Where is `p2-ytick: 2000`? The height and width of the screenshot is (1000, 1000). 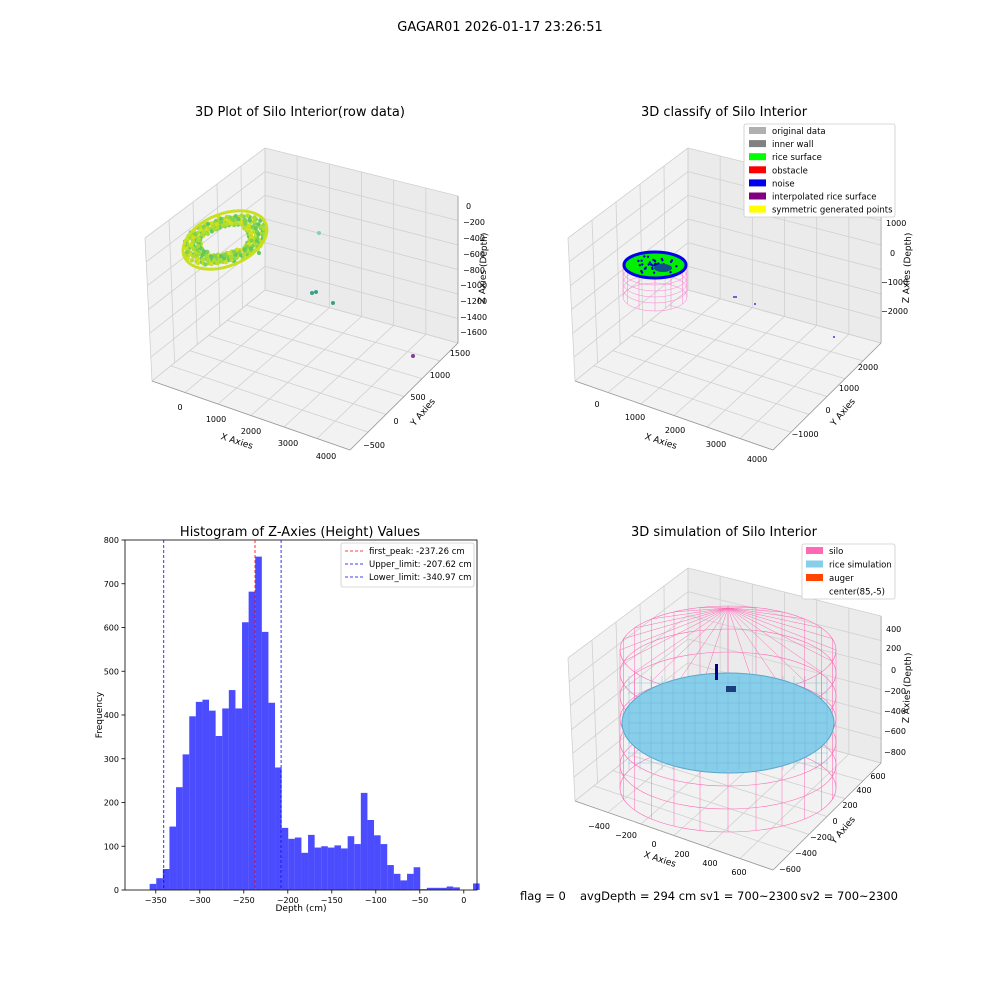 p2-ytick: 2000 is located at coordinates (868, 367).